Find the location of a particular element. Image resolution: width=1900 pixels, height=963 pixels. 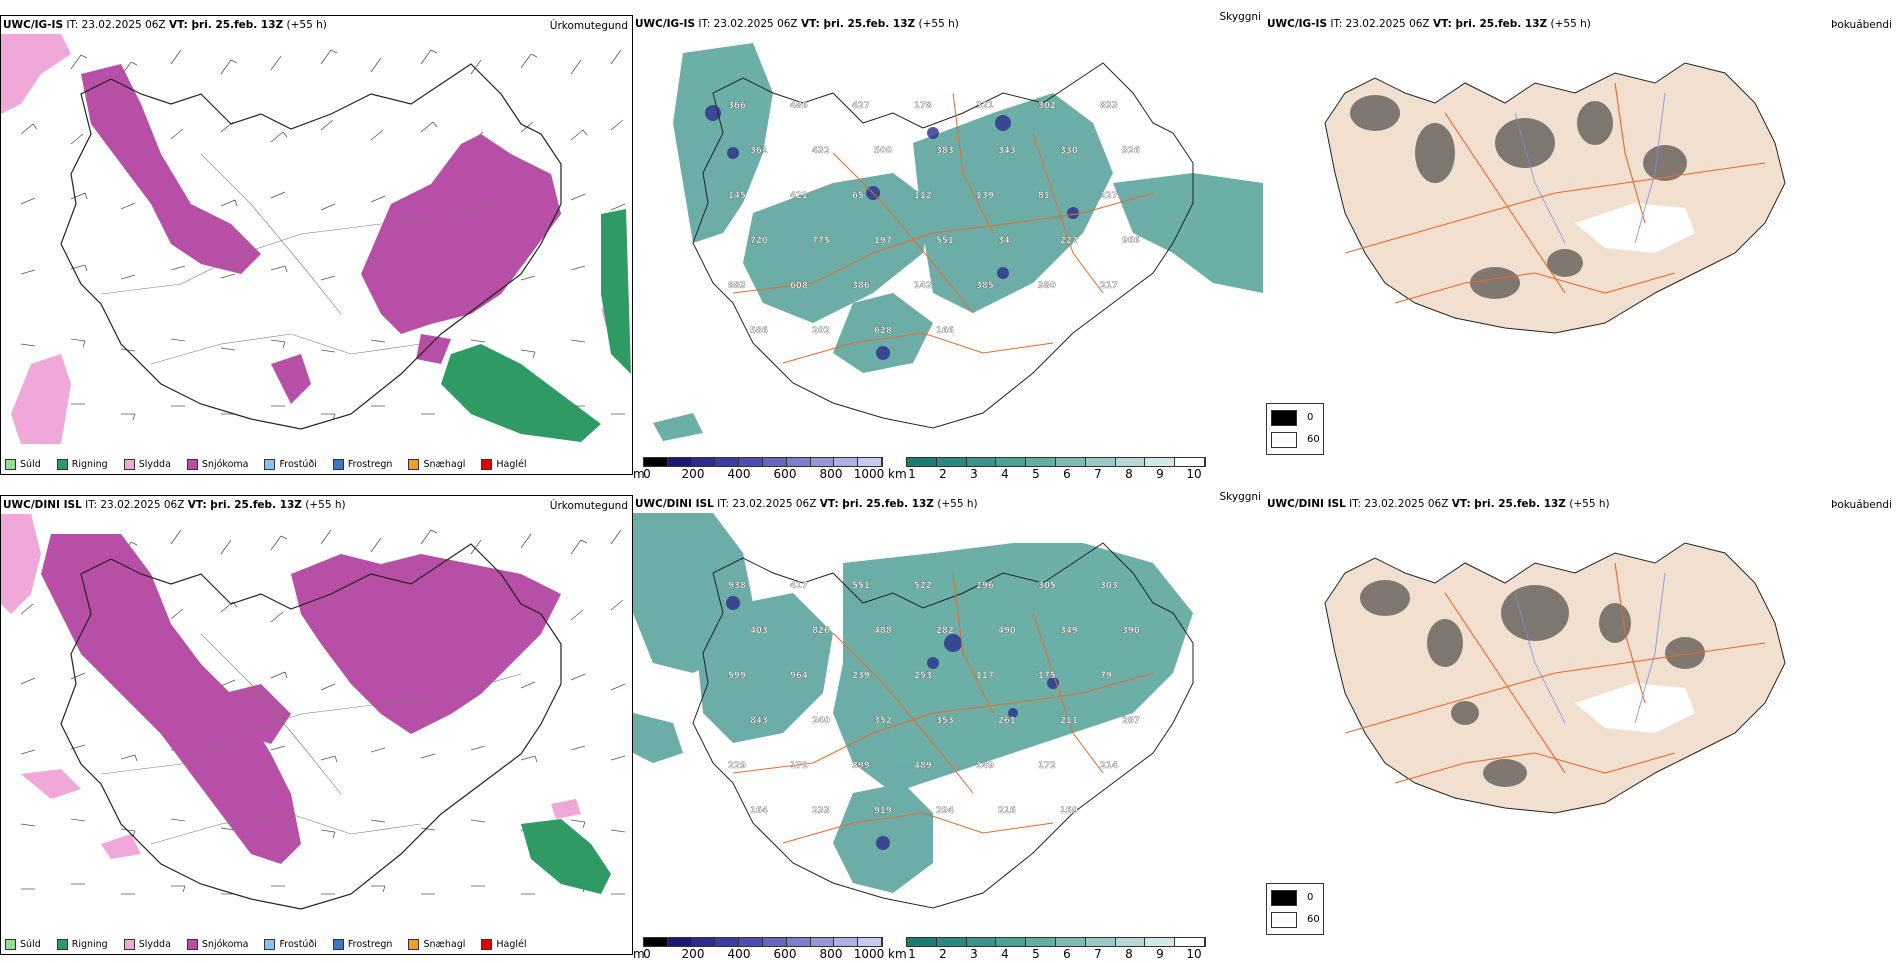

ceiling-value-label: 380 is located at coordinates (1047, 286).